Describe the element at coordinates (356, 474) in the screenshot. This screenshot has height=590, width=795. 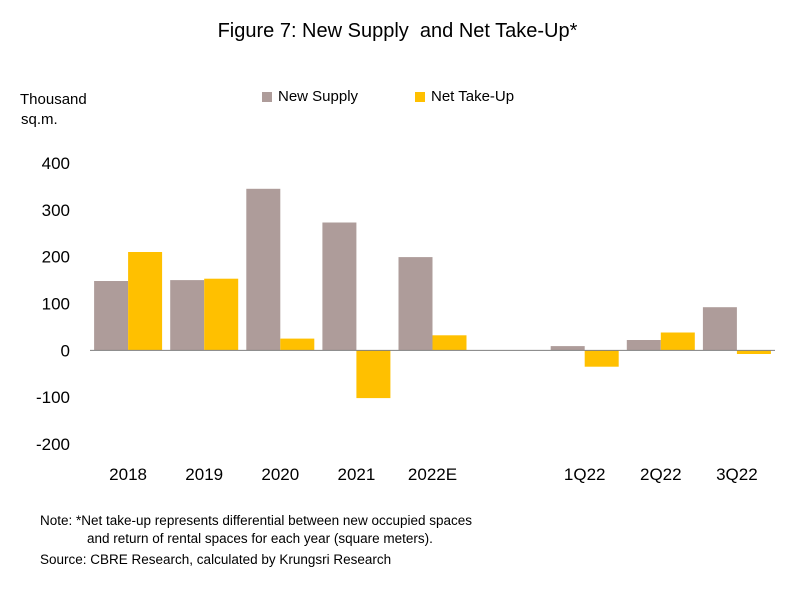
I see `x-tick-label: 2021` at that location.